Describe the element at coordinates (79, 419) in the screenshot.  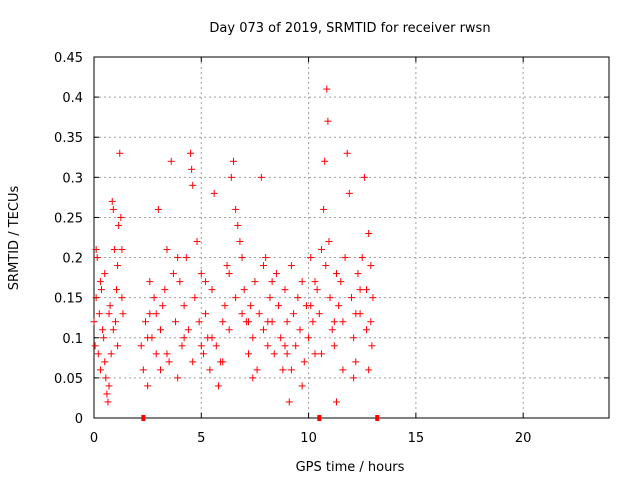
I see `y-tick-label: 0` at that location.